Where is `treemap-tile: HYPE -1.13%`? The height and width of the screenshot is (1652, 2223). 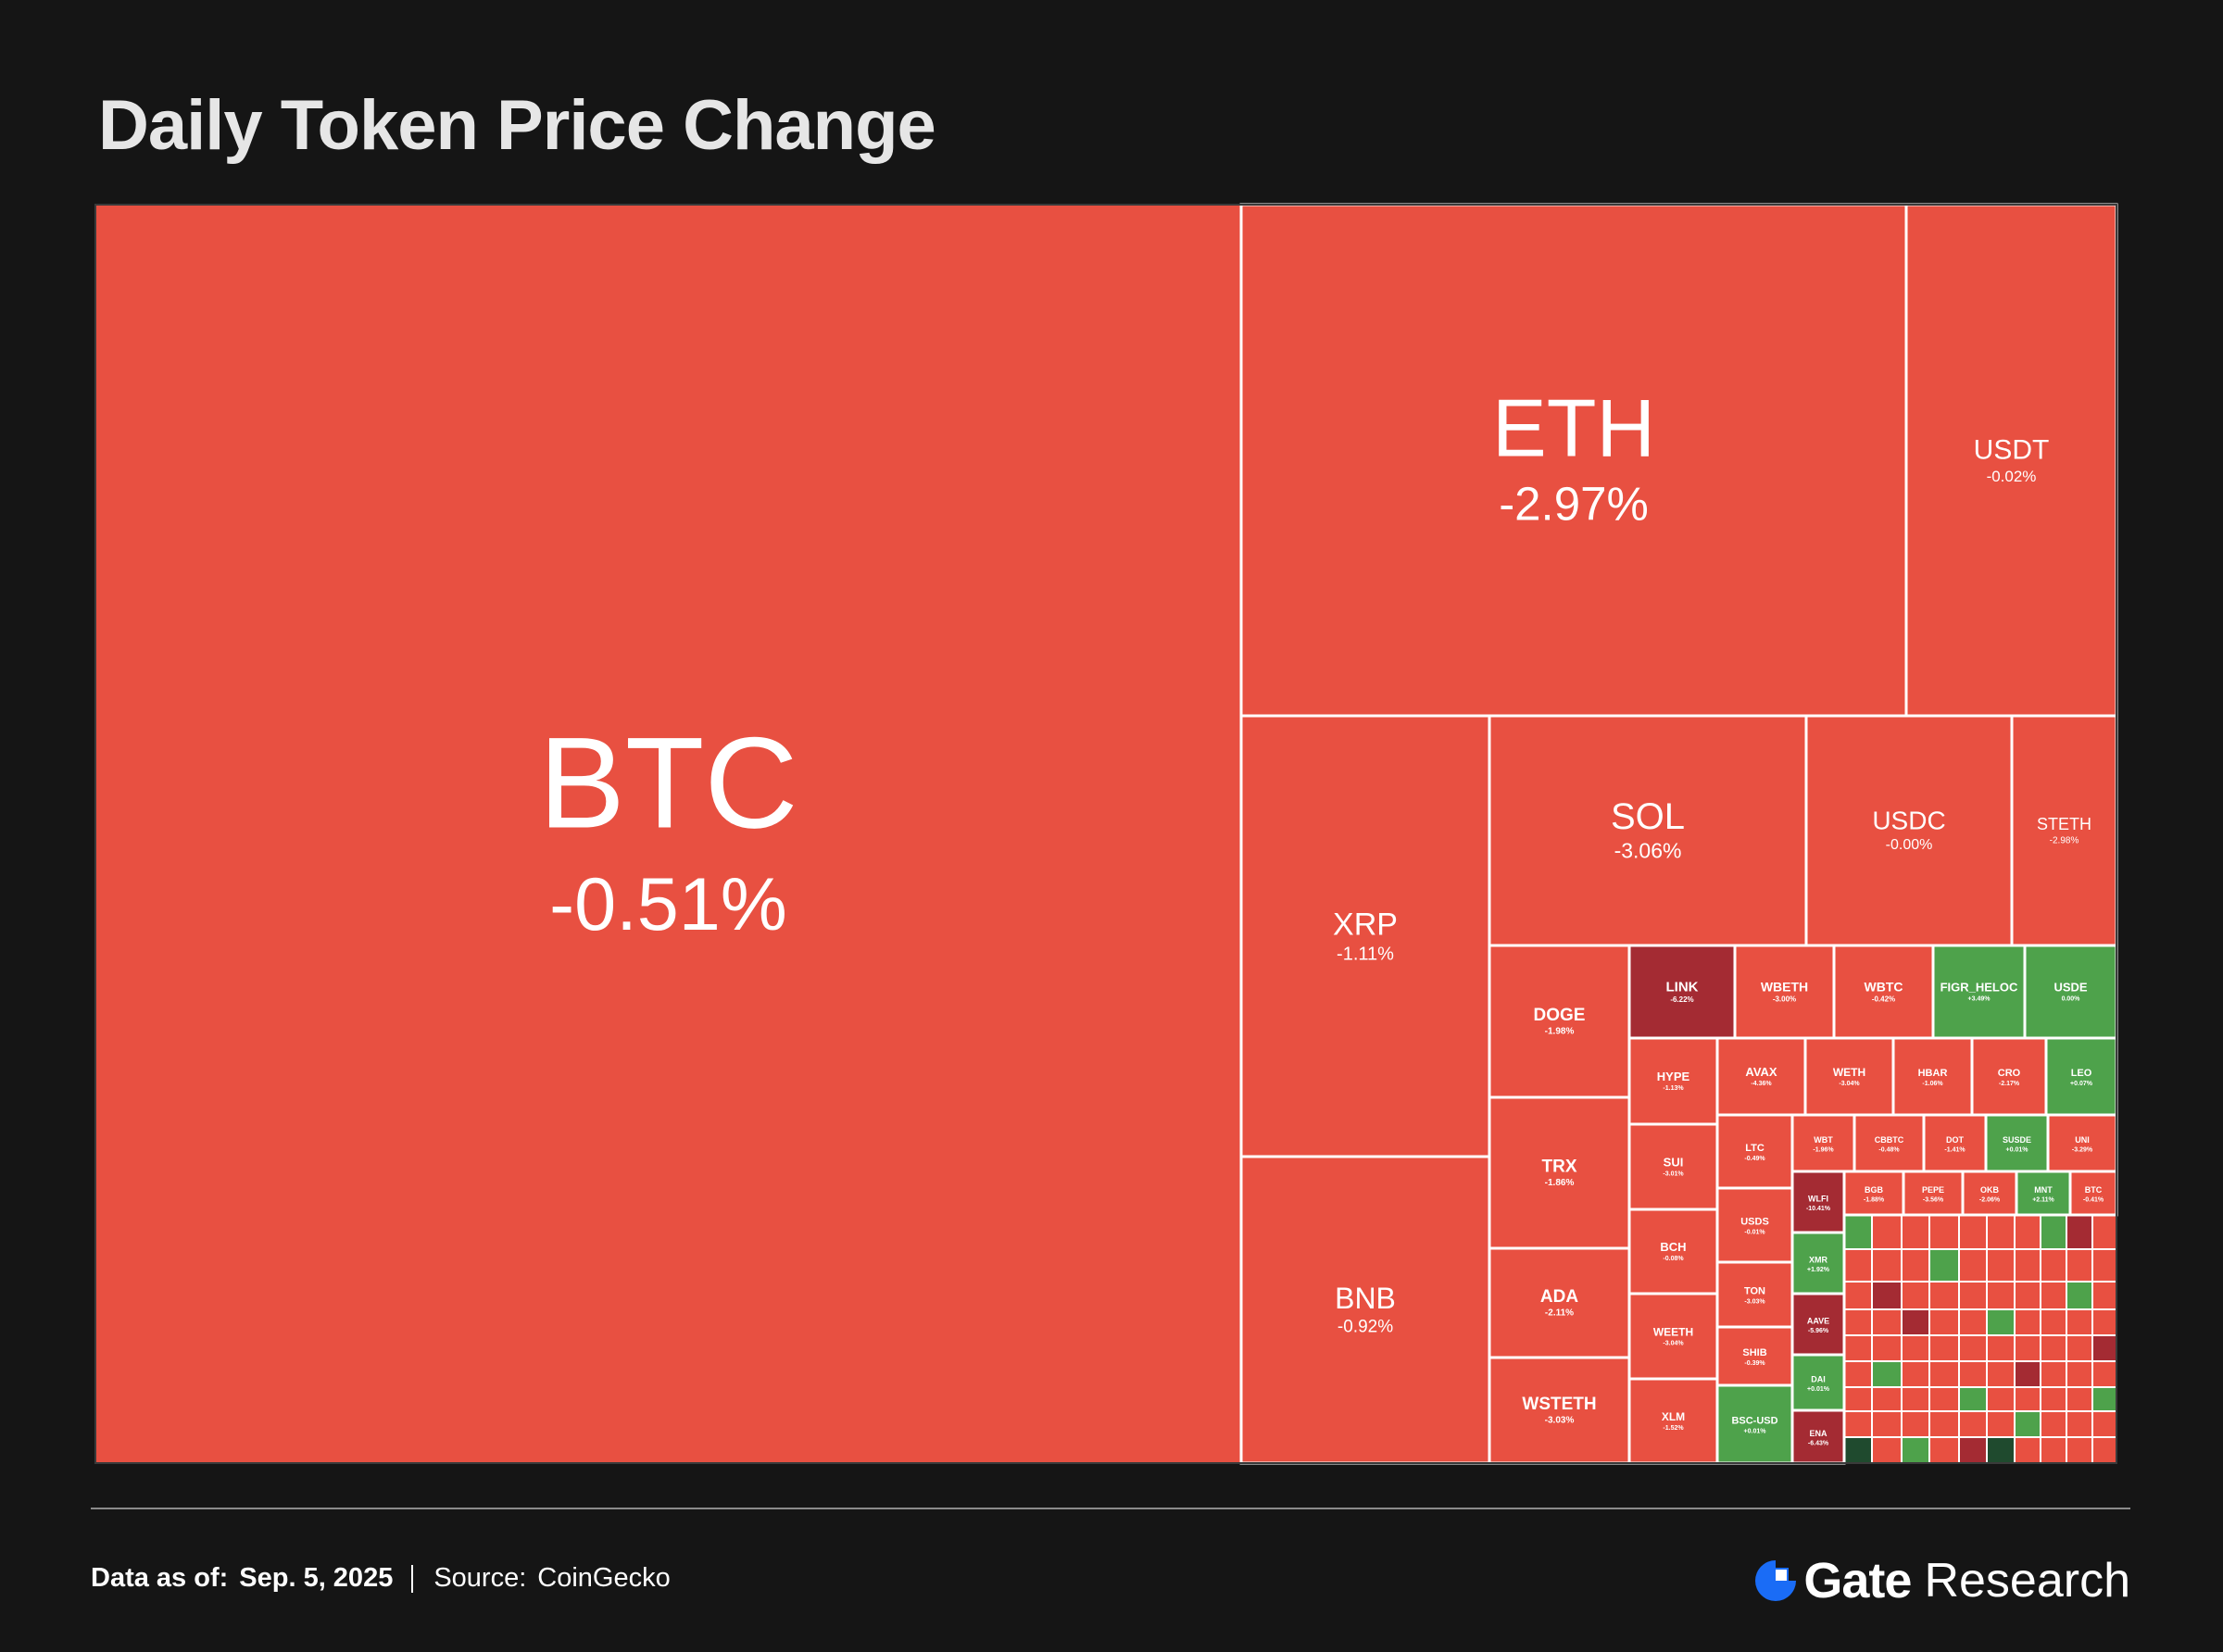
treemap-tile: HYPE -1.13% is located at coordinates (1673, 1081).